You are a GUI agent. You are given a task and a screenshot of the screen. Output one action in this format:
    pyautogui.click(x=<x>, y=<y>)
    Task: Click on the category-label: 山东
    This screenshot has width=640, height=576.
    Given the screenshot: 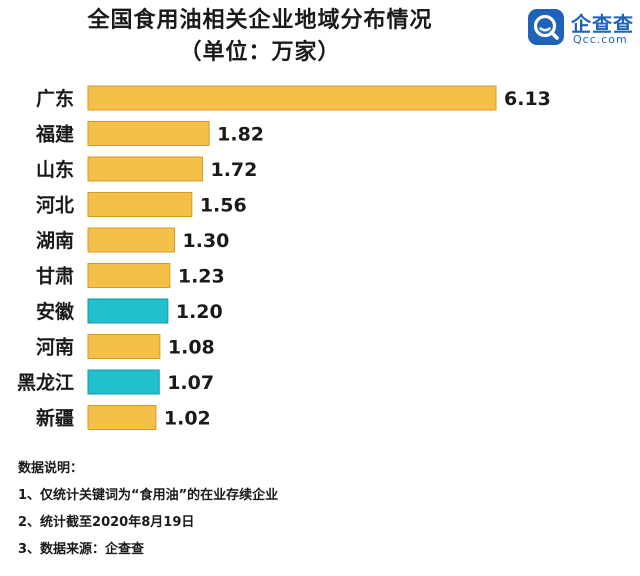 What is the action you would take?
    pyautogui.click(x=55, y=169)
    